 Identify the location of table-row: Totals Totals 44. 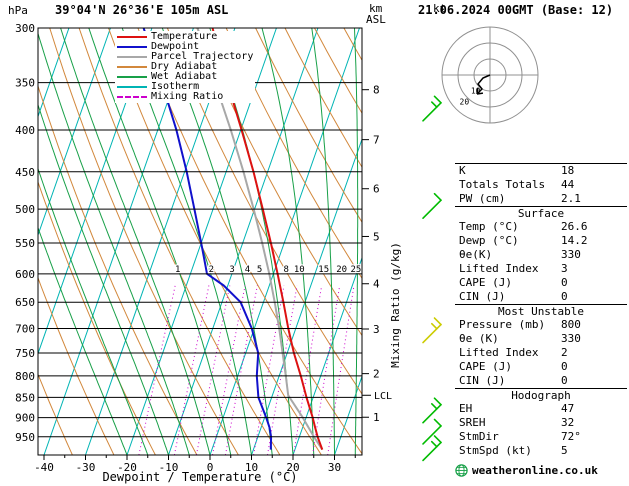
(541, 185).